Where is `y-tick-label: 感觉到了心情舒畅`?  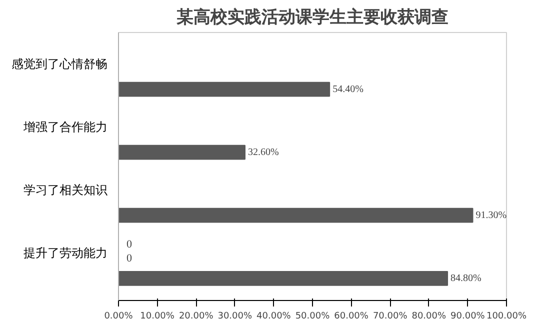 y-tick-label: 感觉到了心情舒畅 is located at coordinates (60, 64).